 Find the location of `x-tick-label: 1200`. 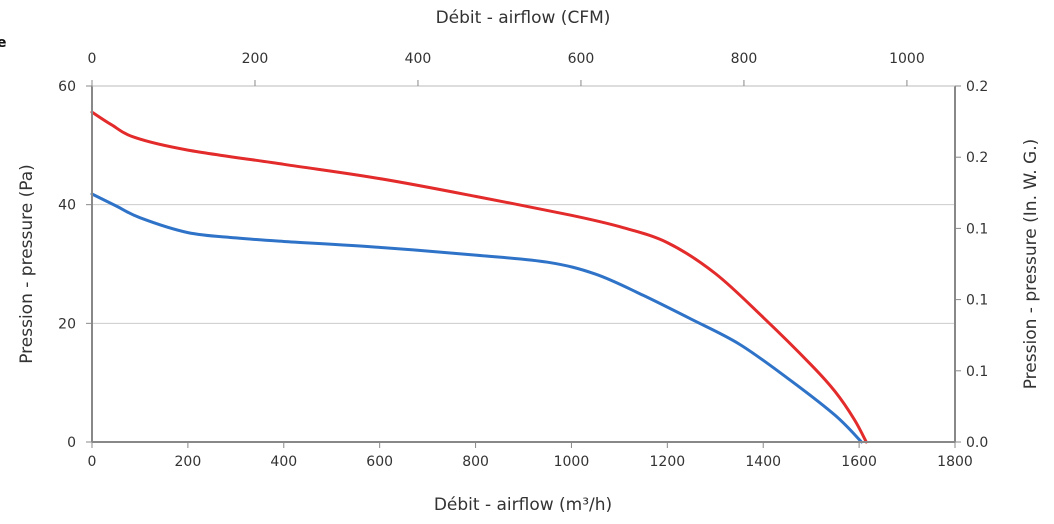

x-tick-label: 1200 is located at coordinates (668, 462).